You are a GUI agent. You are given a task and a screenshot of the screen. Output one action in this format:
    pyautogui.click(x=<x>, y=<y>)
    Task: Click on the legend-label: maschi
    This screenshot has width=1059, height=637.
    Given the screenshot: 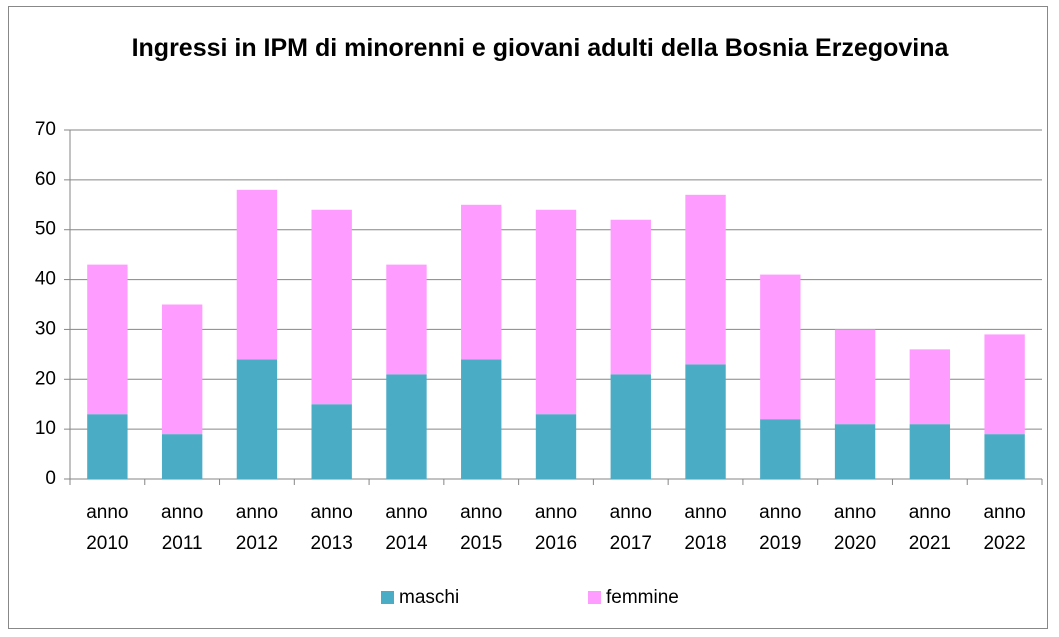 What is the action you would take?
    pyautogui.click(x=429, y=597)
    